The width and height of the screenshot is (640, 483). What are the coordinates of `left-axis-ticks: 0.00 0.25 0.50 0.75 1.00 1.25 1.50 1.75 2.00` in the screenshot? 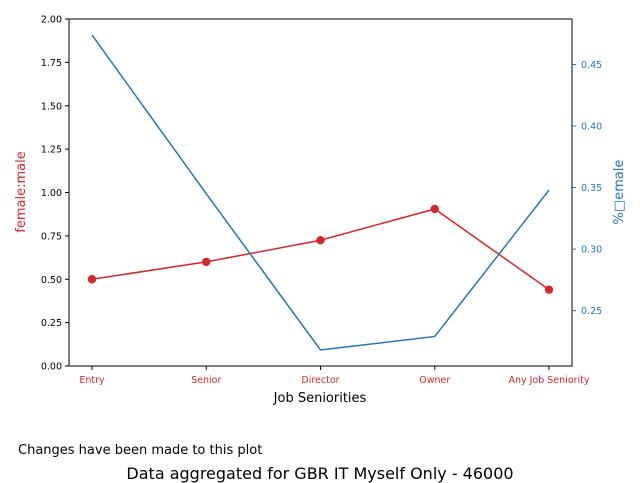 It's located at (55, 194).